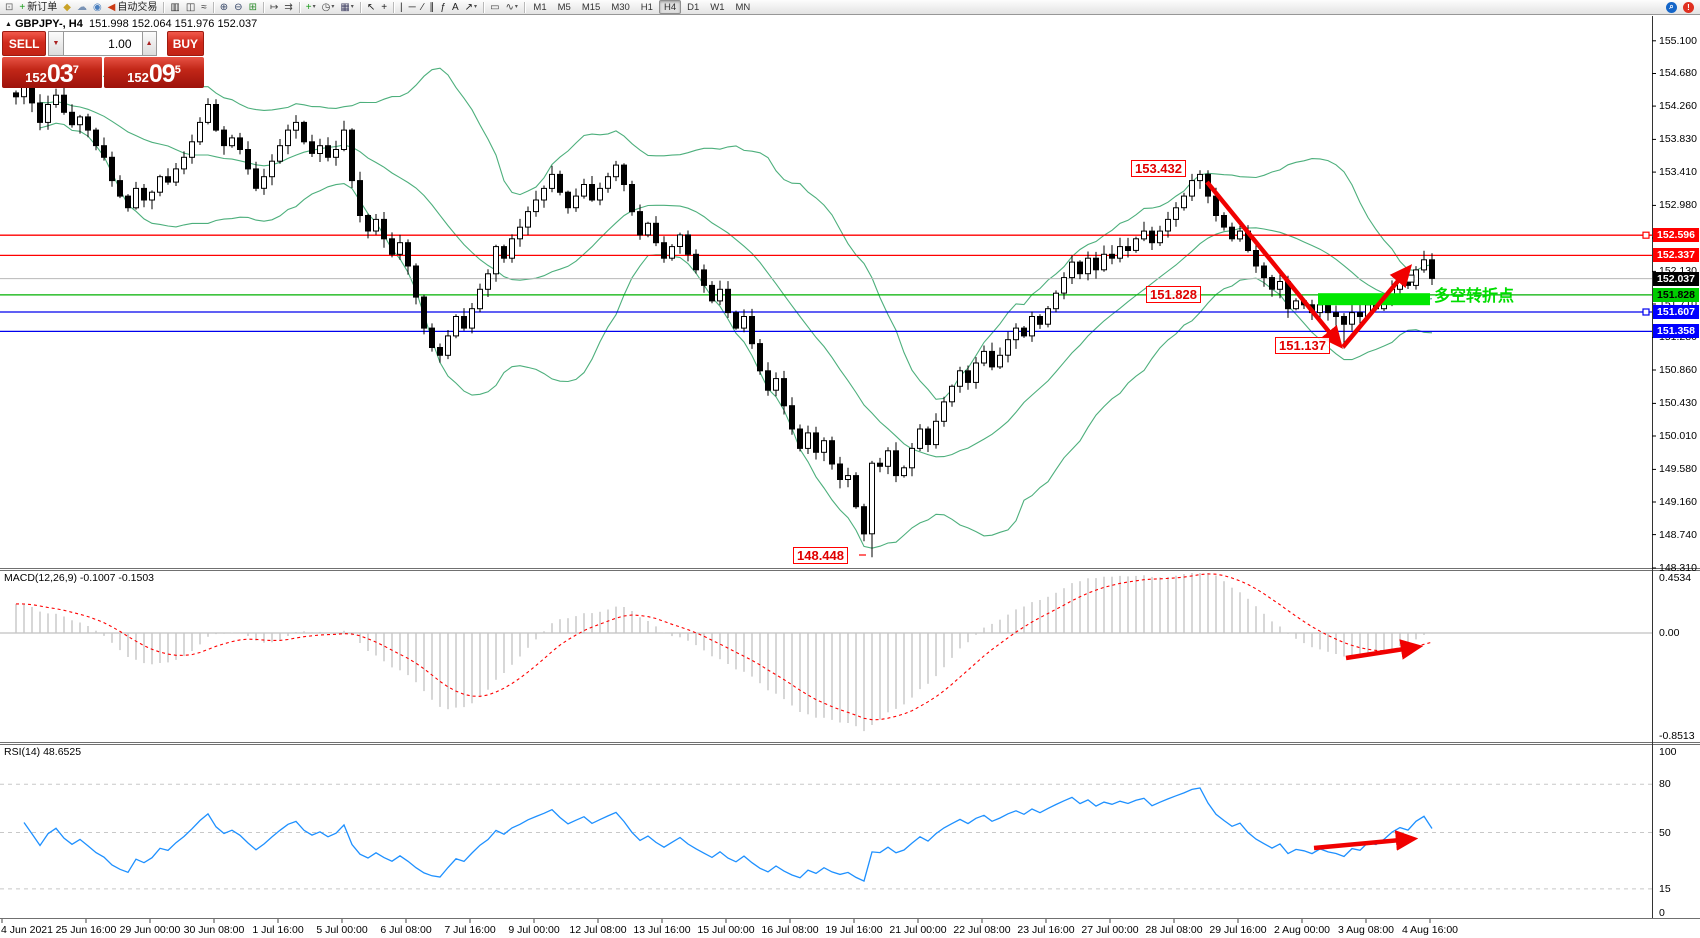 Image resolution: width=1700 pixels, height=938 pixels. I want to click on line-handle, so click(1646, 235).